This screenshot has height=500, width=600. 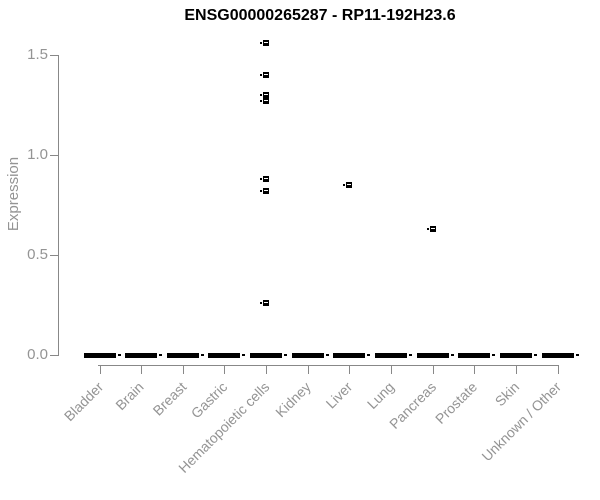 I want to click on y-tick-label: 0.0, so click(x=37, y=354).